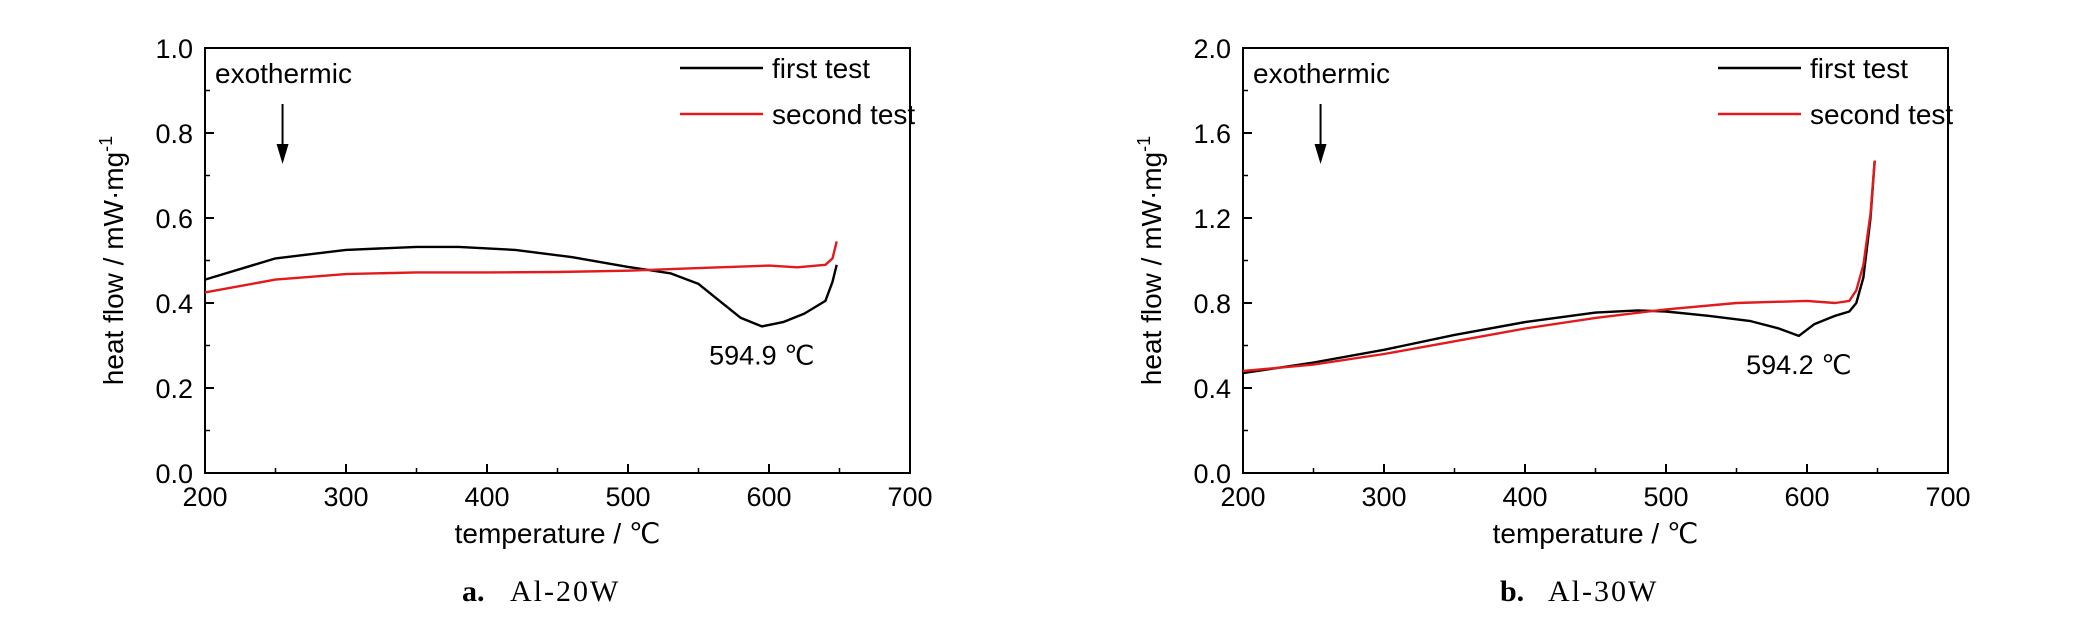  What do you see at coordinates (174, 49) in the screenshot?
I see `y-tick-label: 1.0` at bounding box center [174, 49].